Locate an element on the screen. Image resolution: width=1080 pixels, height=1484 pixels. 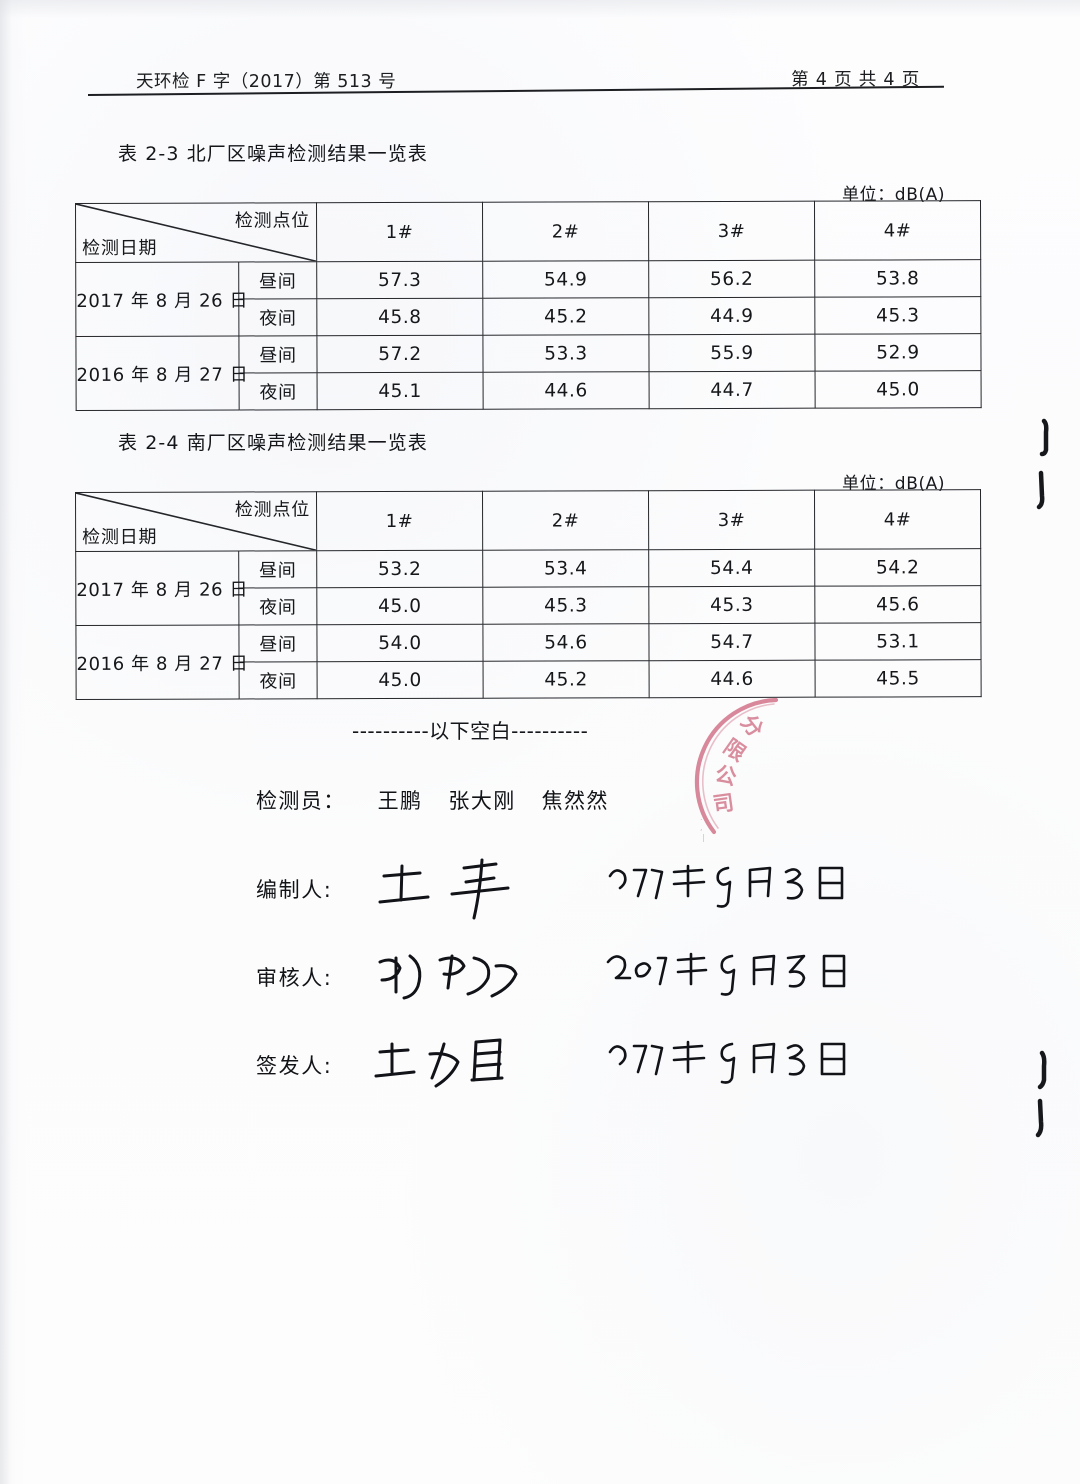
svg-text: 司 is located at coordinates (723, 803).